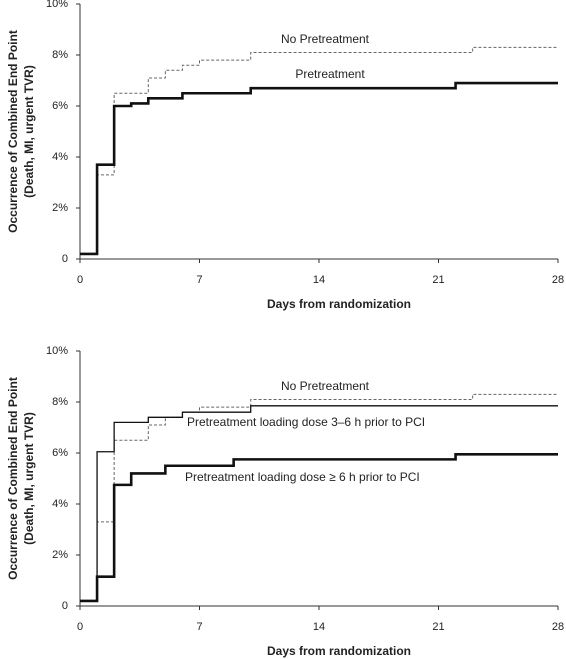  Describe the element at coordinates (330, 74) in the screenshot. I see `series-label: Pretreatment` at that location.